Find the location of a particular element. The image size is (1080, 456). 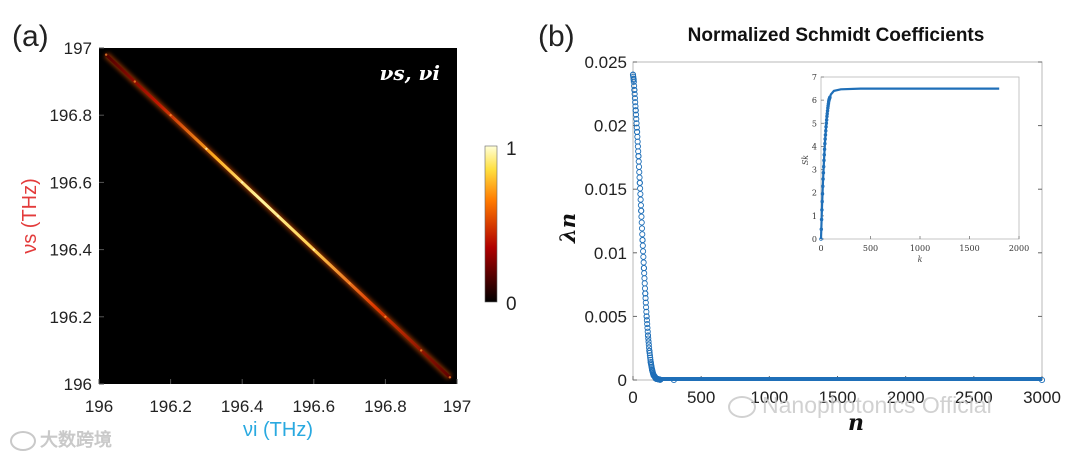

x-tick-label: 2000 is located at coordinates (906, 397).